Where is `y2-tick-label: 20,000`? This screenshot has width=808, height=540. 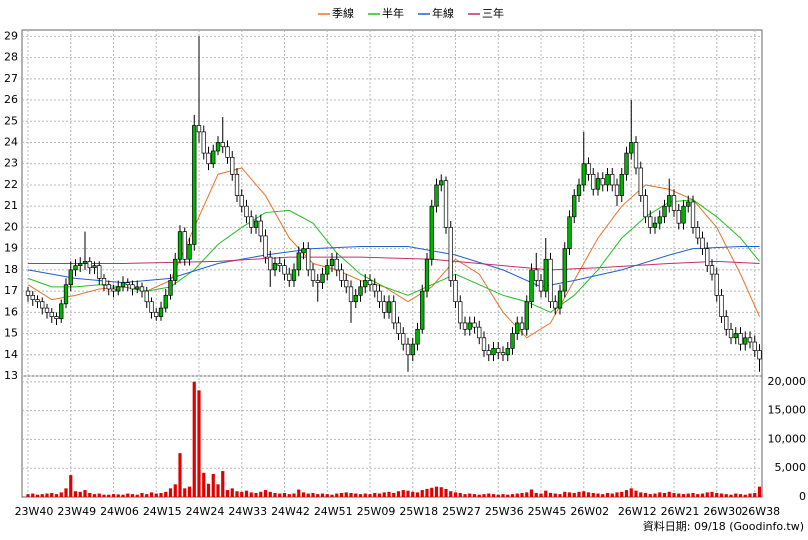 y2-tick-label: 20,000 is located at coordinates (787, 381).